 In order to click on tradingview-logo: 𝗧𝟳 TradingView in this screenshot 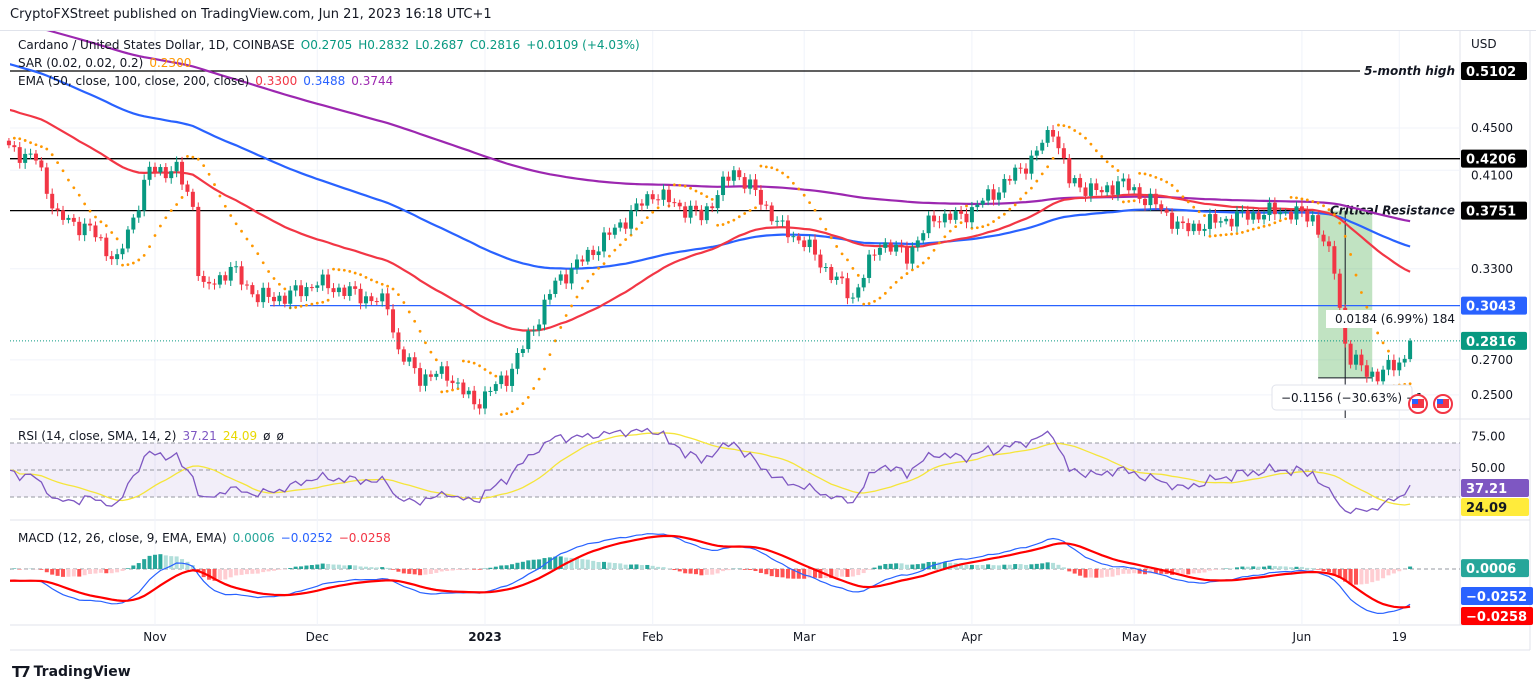, I will do `click(71, 672)`.